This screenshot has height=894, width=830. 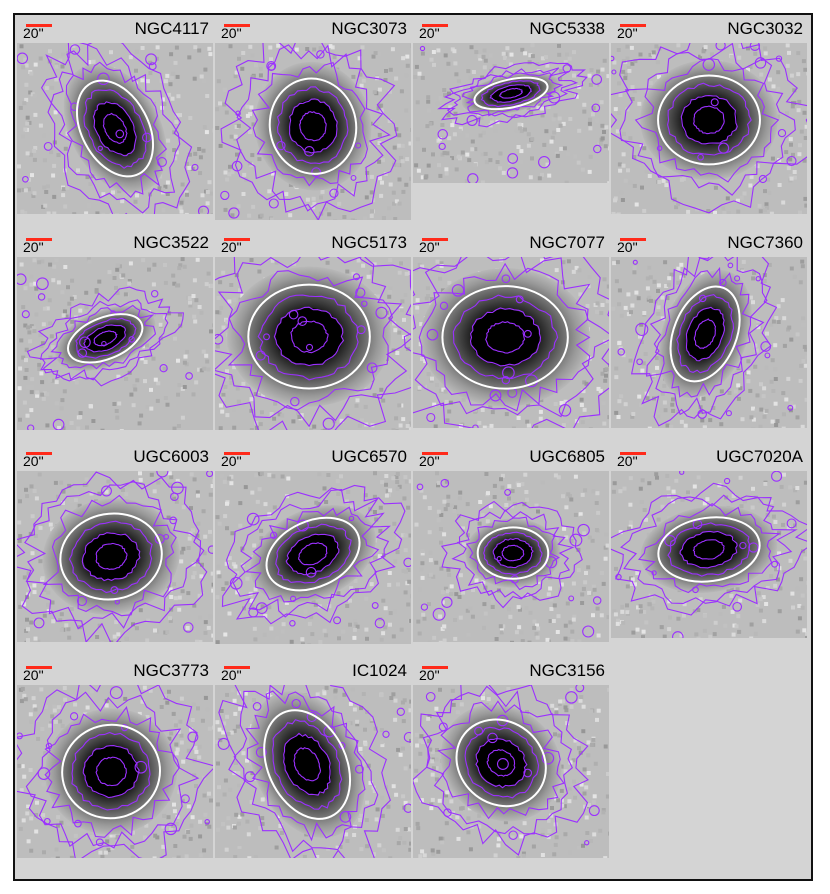 What do you see at coordinates (171, 28) in the screenshot?
I see `galaxy-name: NGC4117` at bounding box center [171, 28].